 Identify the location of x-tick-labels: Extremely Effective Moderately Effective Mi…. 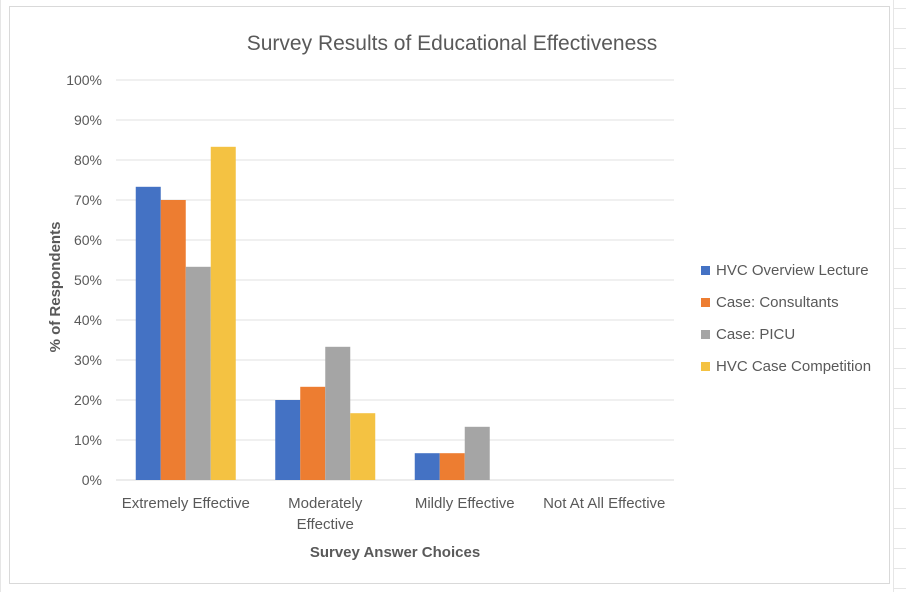
(394, 514).